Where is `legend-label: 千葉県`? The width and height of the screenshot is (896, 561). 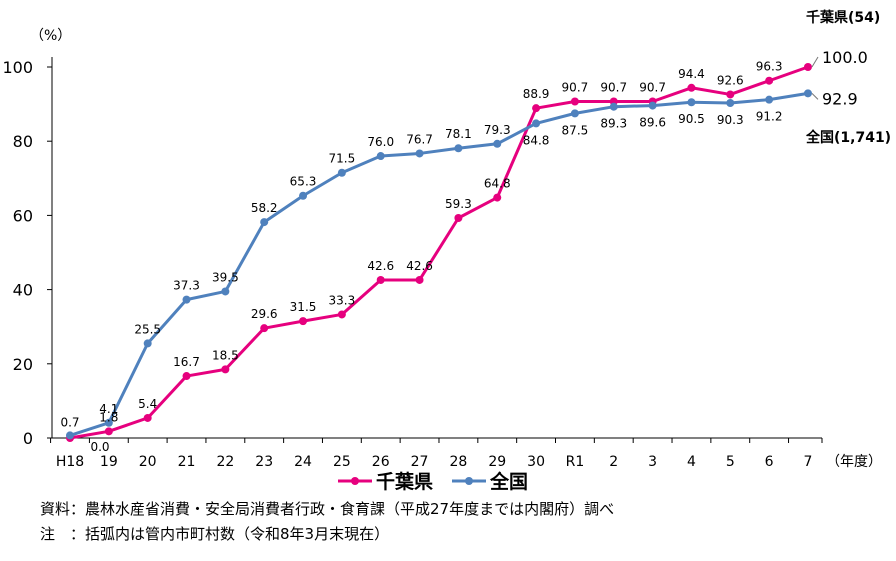
legend-label: 千葉県 is located at coordinates (404, 482).